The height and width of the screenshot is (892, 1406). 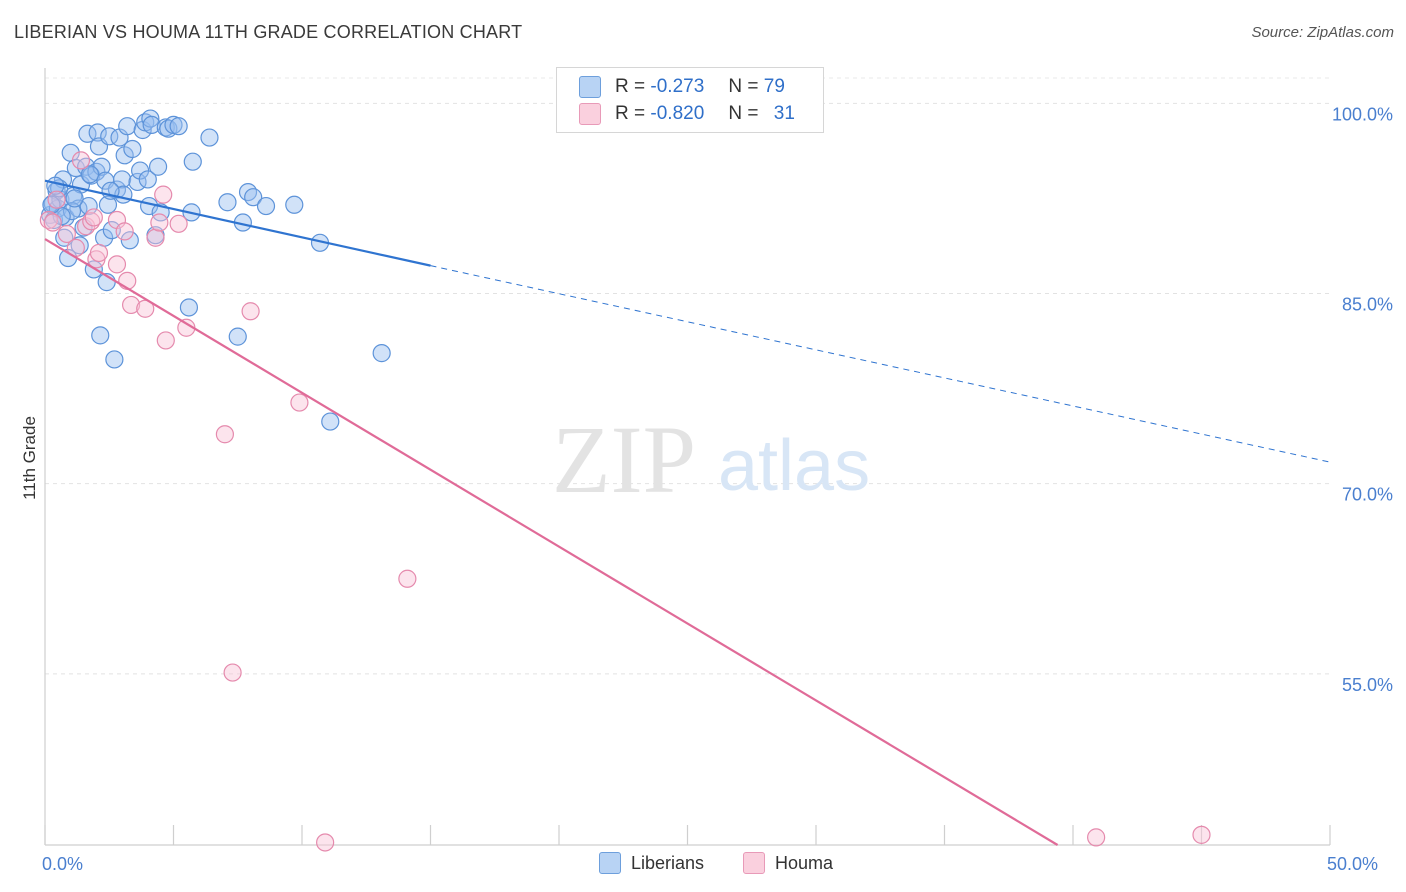 I want to click on legend-item-liberians: Liberians, so click(x=651, y=863).